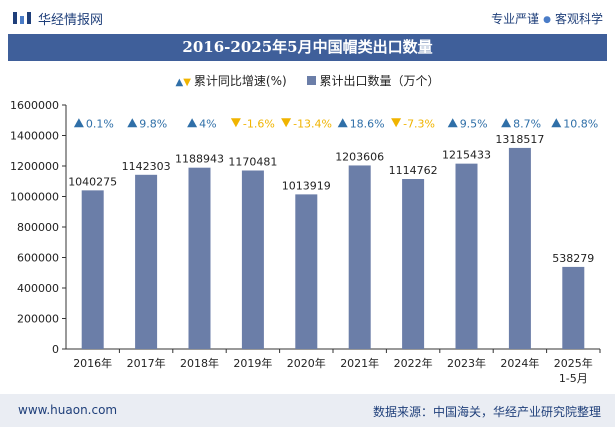  Describe the element at coordinates (187, 82) in the screenshot. I see `triangle-down-icon: ▼` at that location.